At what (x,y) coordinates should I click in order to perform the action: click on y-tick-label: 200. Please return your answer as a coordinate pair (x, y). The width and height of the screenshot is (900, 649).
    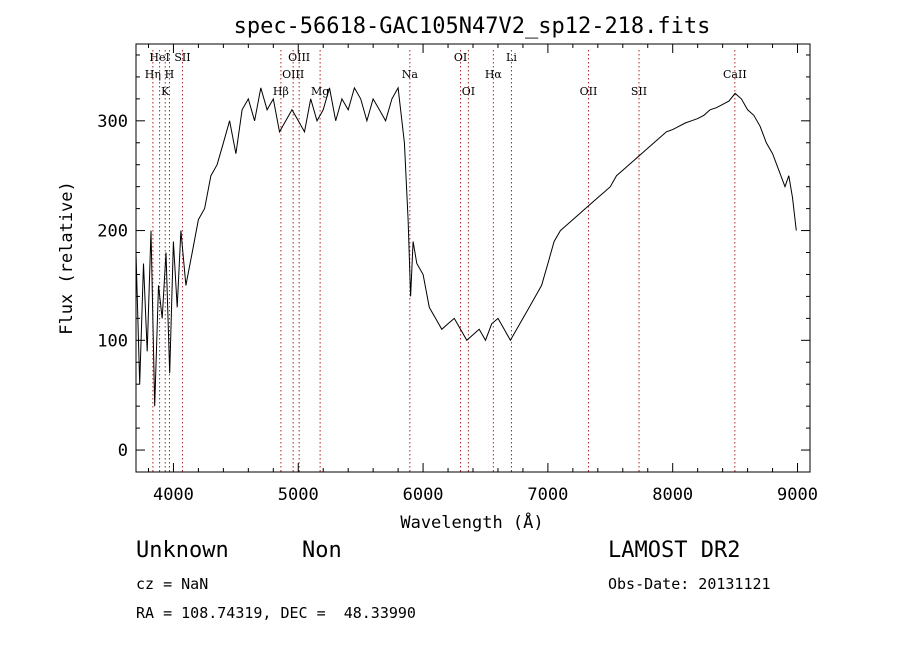
    Looking at the image, I should click on (112, 232).